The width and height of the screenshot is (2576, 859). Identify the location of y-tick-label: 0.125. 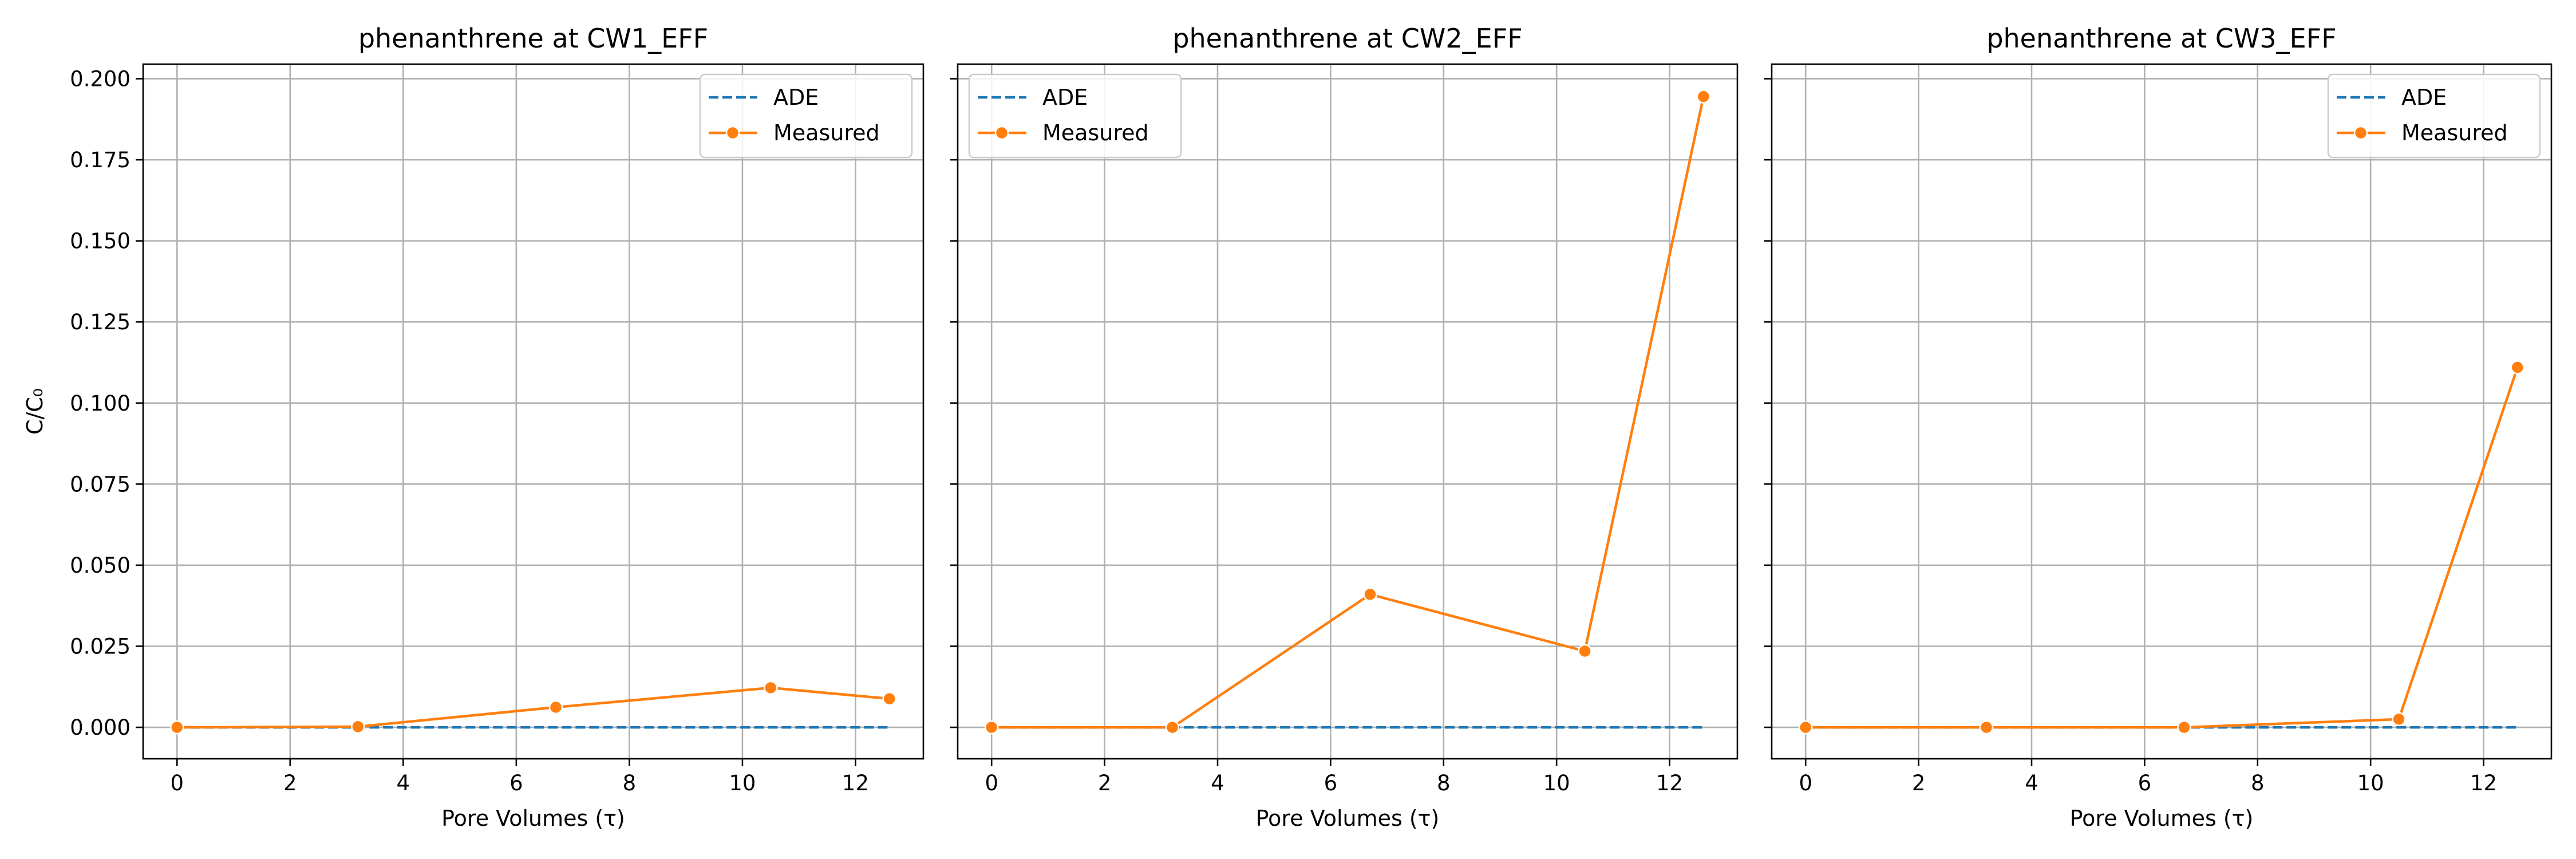
(100, 322).